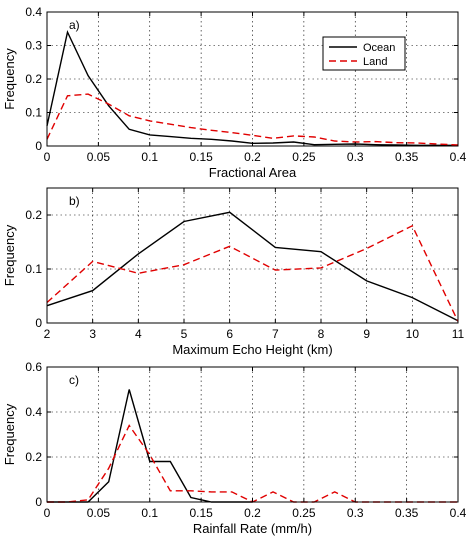 The height and width of the screenshot is (540, 474). I want to click on y-tick-label: 0.6, so click(33, 367).